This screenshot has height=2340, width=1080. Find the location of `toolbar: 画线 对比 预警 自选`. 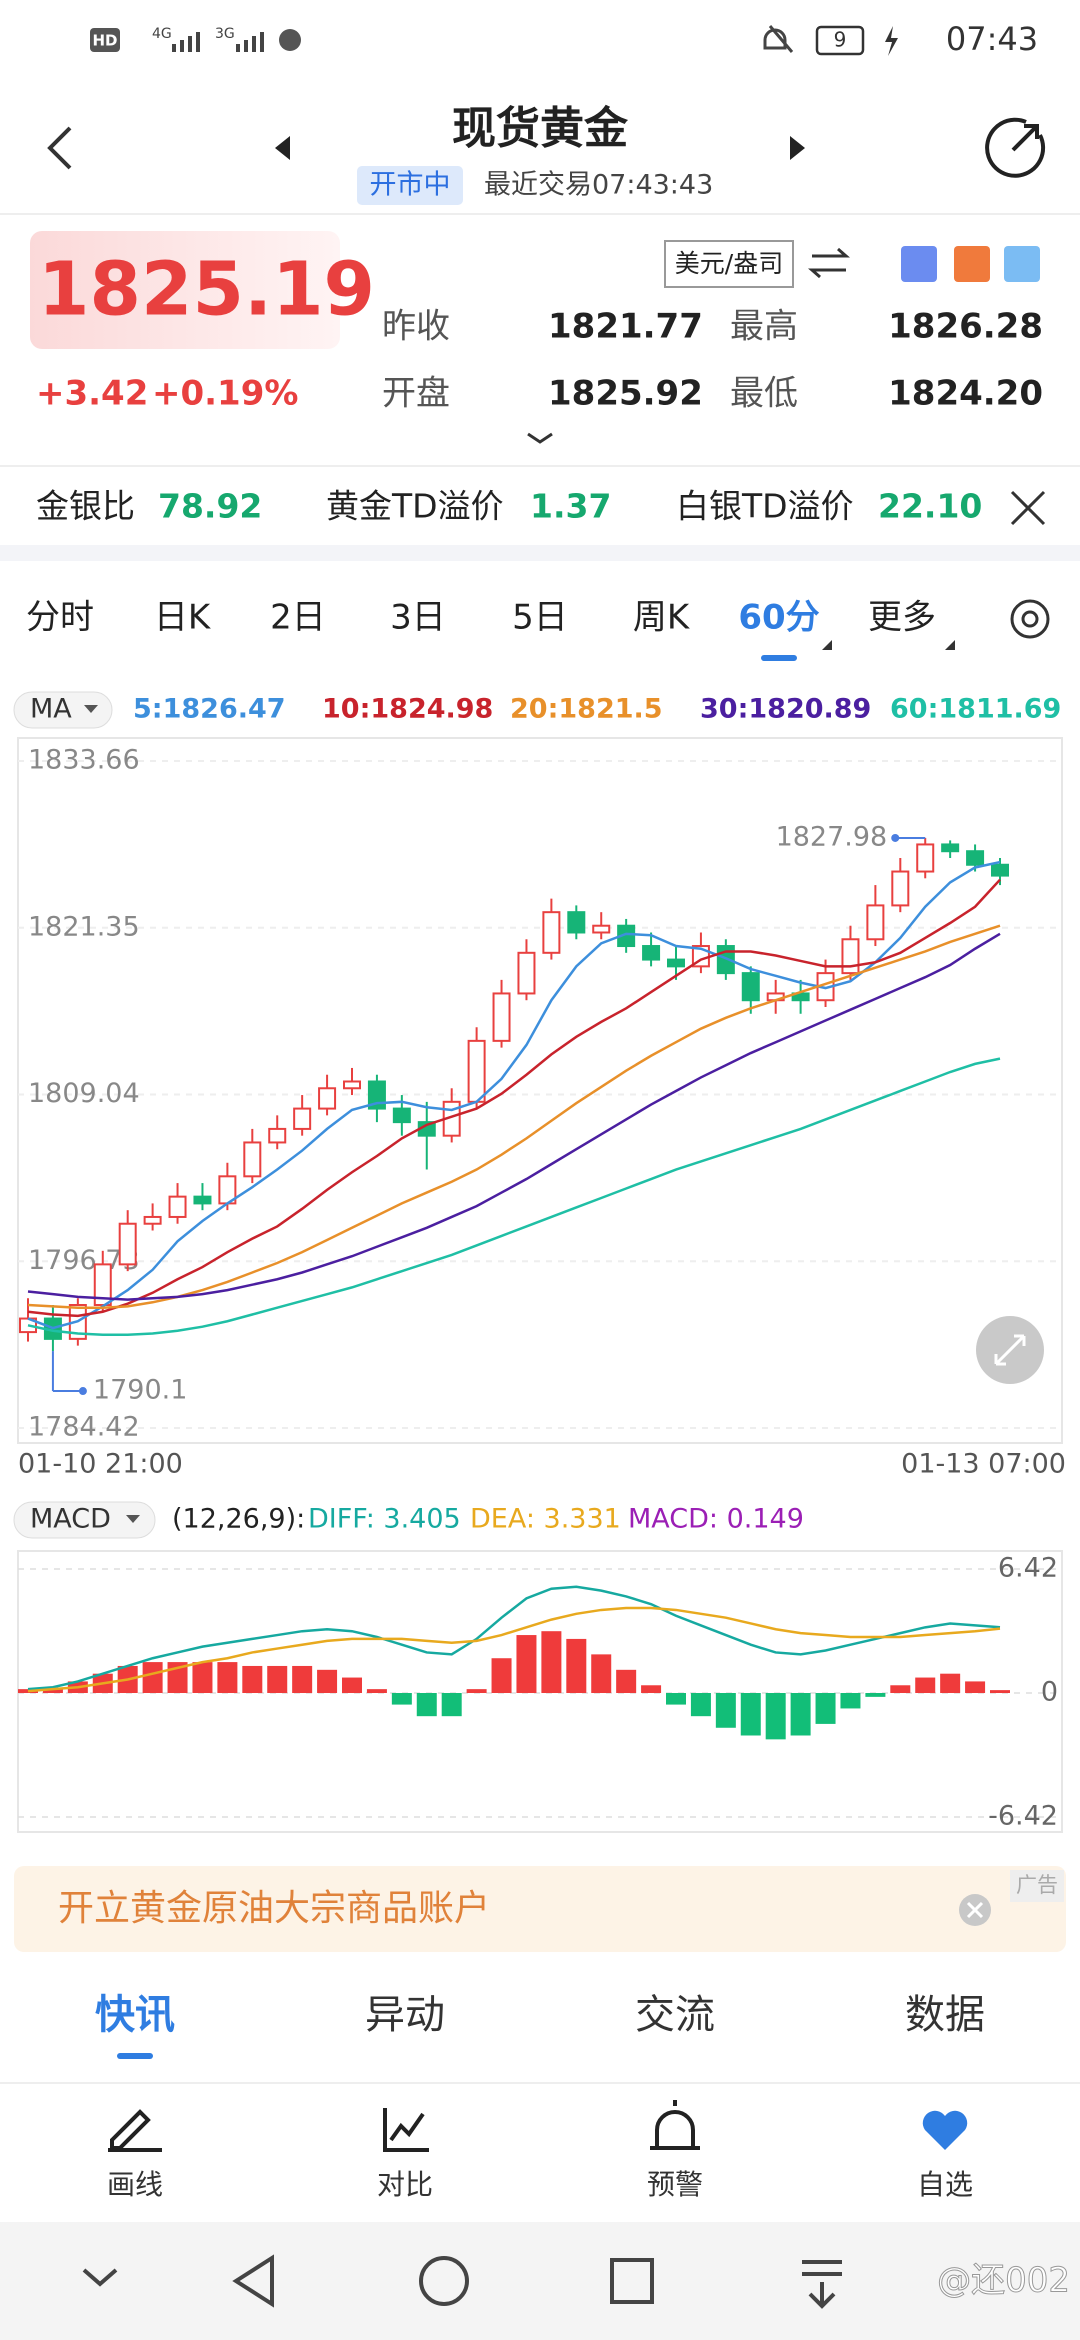

toolbar: 画线 对比 预警 自选 is located at coordinates (540, 2150).